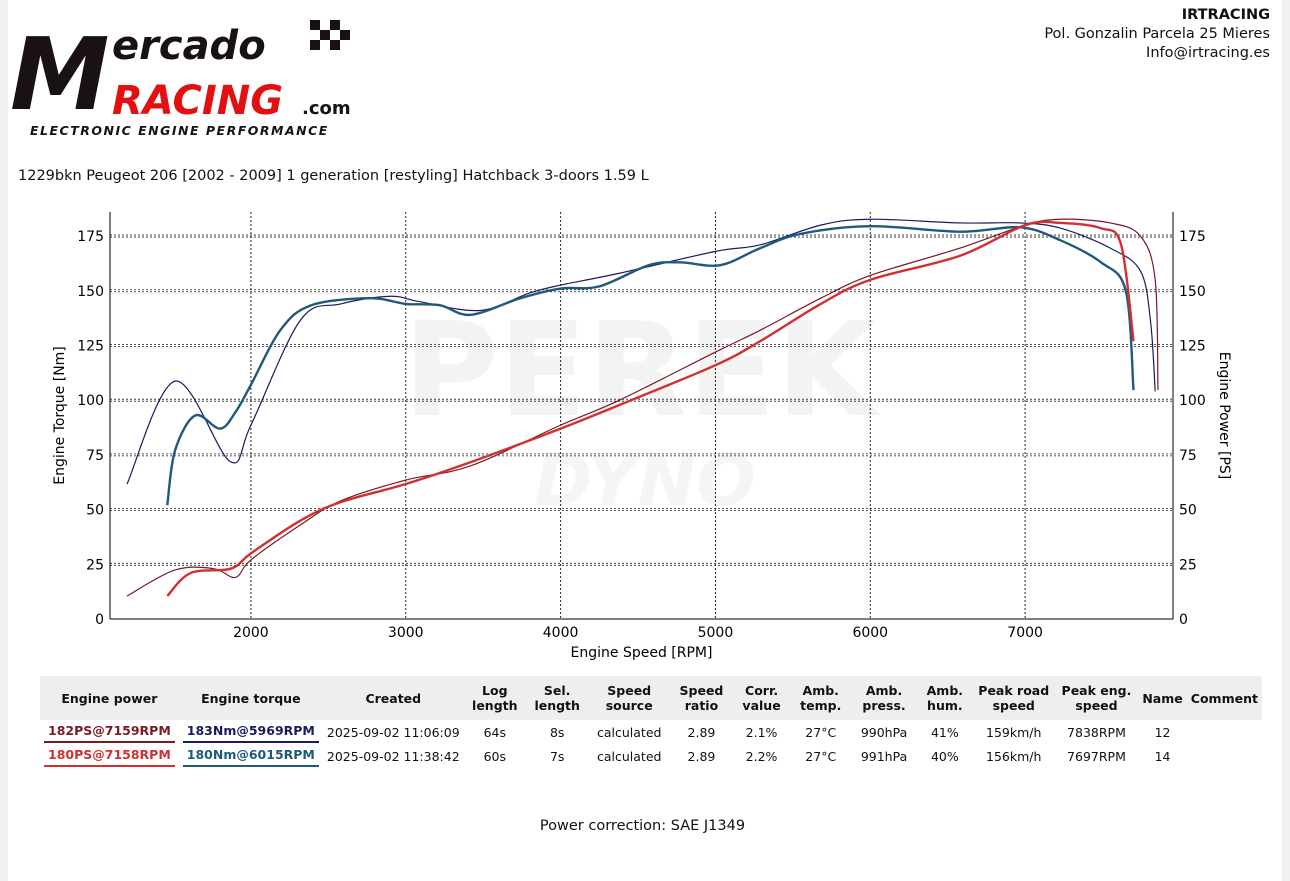 The image size is (1290, 881). I want to click on column-header: Amb. hum., so click(944, 698).